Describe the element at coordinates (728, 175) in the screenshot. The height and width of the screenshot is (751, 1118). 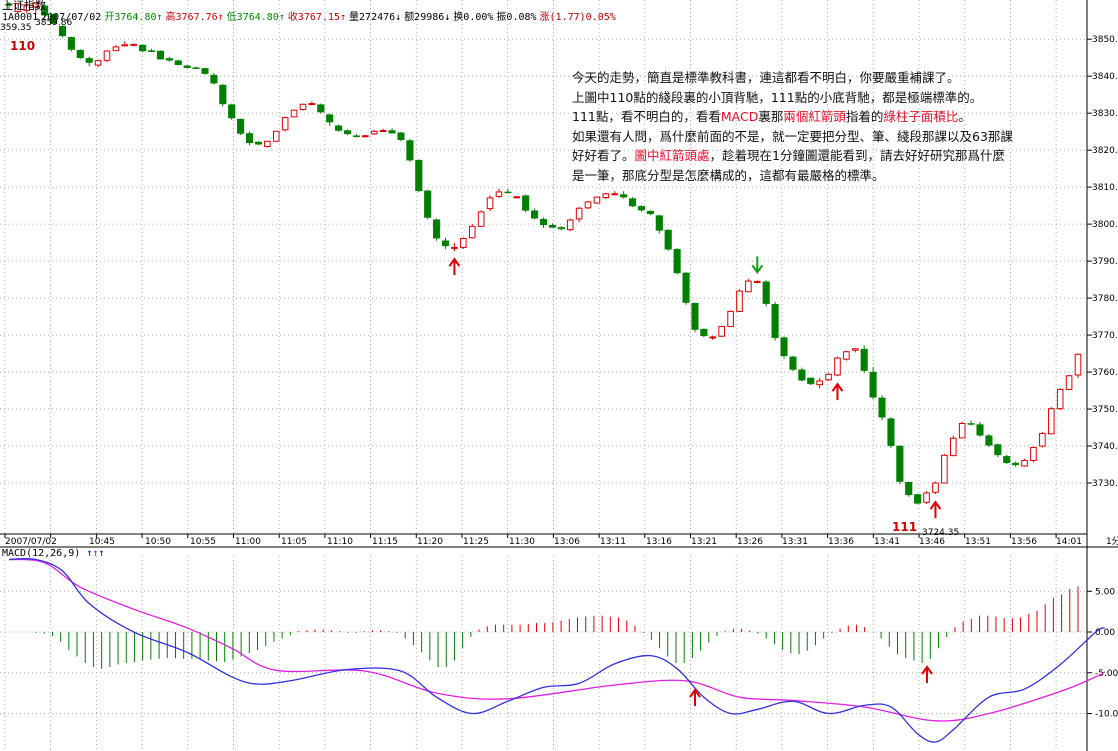
I see `note-line: 是一筆，那底分型是怎麼構成的，這都有最嚴格的標準。` at that location.